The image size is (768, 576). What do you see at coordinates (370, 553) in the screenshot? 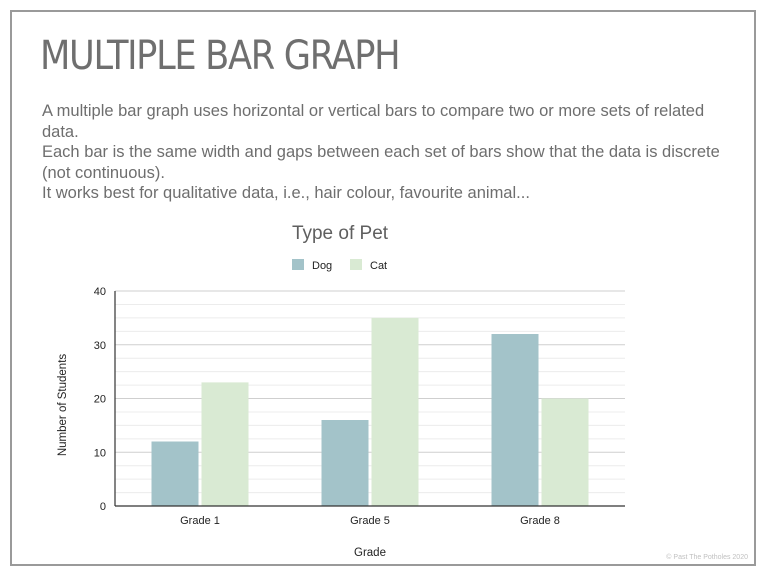
I see `x-axis-title: Grade` at bounding box center [370, 553].